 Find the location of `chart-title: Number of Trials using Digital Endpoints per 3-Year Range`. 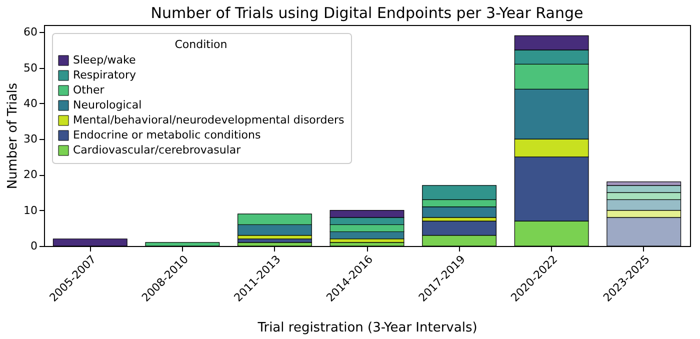

chart-title: Number of Trials using Digital Endpoints per 3-Year Range is located at coordinates (367, 13).